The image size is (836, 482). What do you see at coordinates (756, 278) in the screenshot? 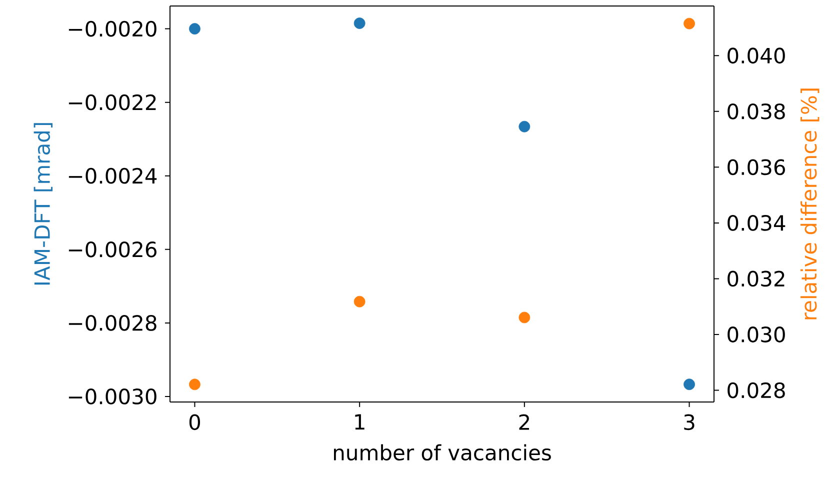
I see `y2-tick-label: 0.032` at bounding box center [756, 278].